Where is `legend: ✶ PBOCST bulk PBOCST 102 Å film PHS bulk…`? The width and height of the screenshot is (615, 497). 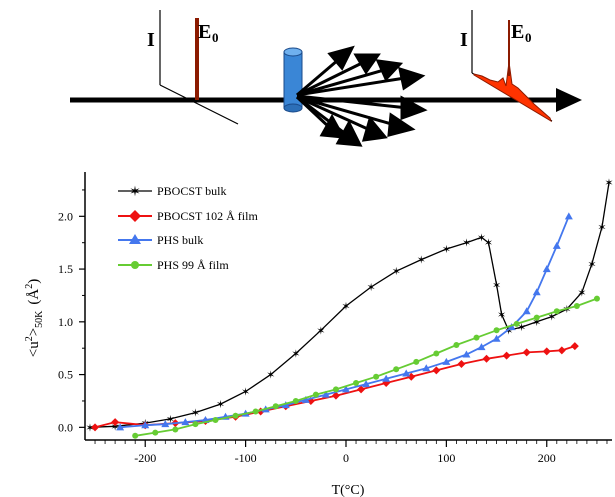 legend: ✶ PBOCST bulk PBOCST 102 Å film PHS bulk… is located at coordinates (188, 228).